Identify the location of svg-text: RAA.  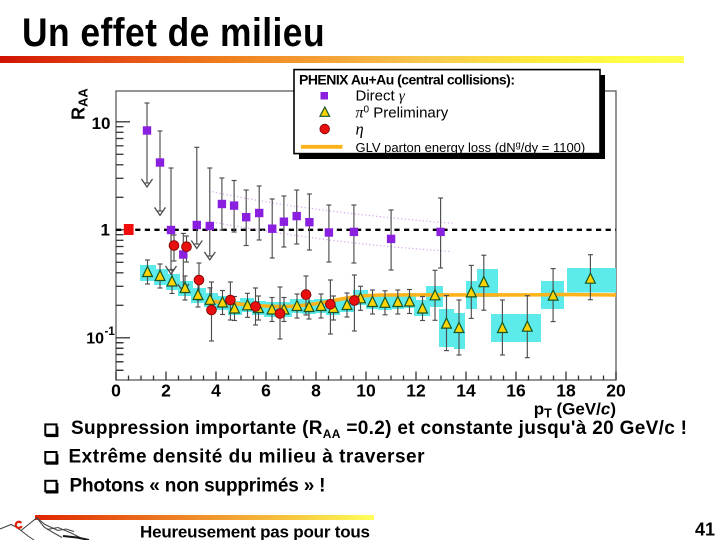
(80, 104).